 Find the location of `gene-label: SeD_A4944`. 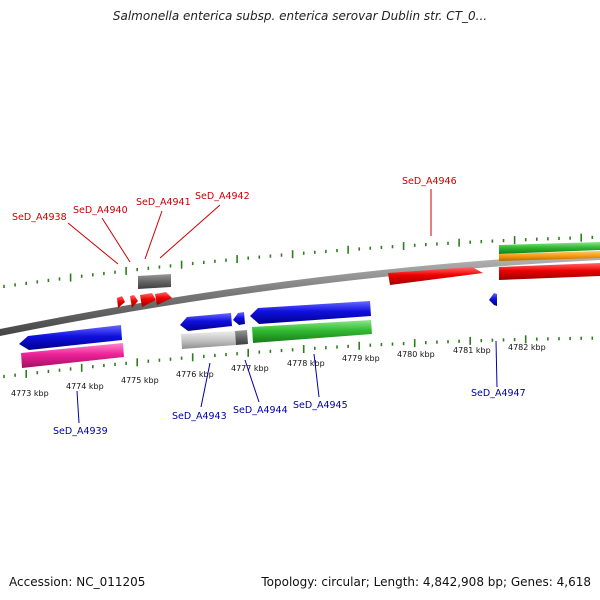

gene-label: SeD_A4944 is located at coordinates (260, 410).